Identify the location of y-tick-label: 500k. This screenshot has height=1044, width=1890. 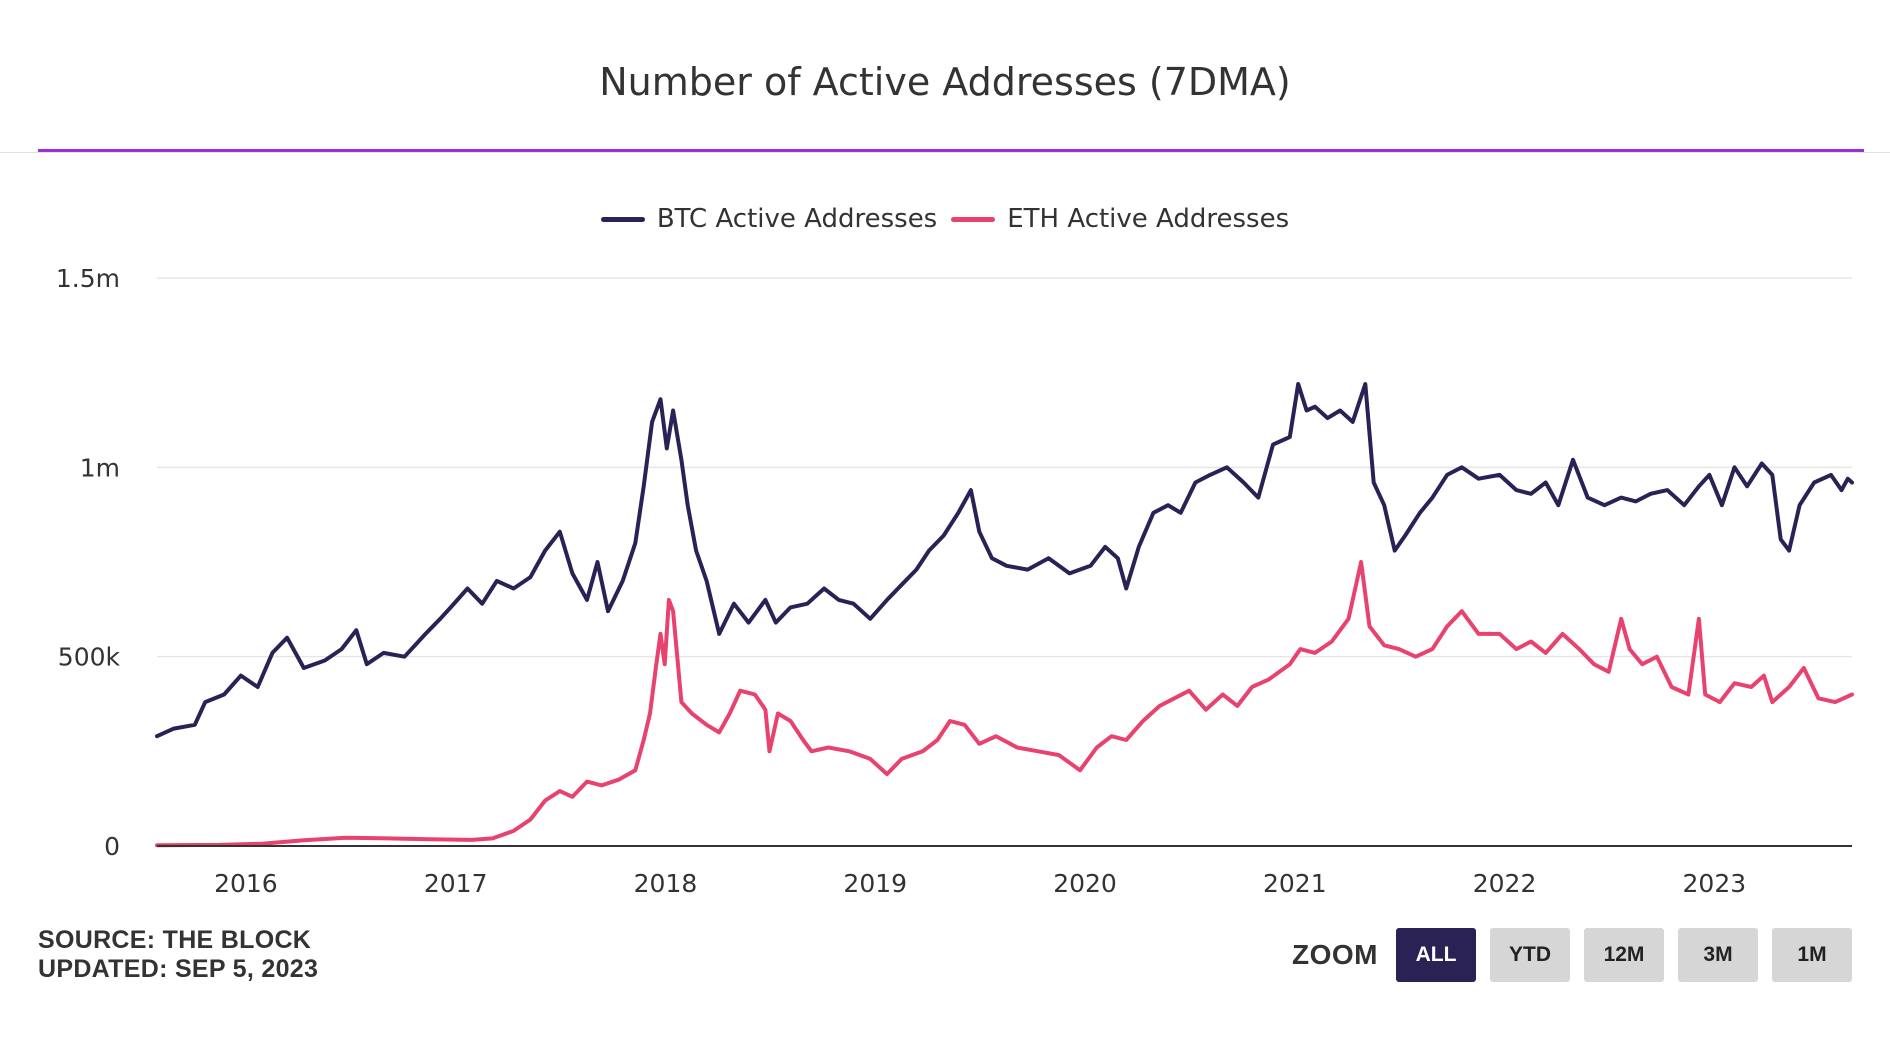
(89, 657).